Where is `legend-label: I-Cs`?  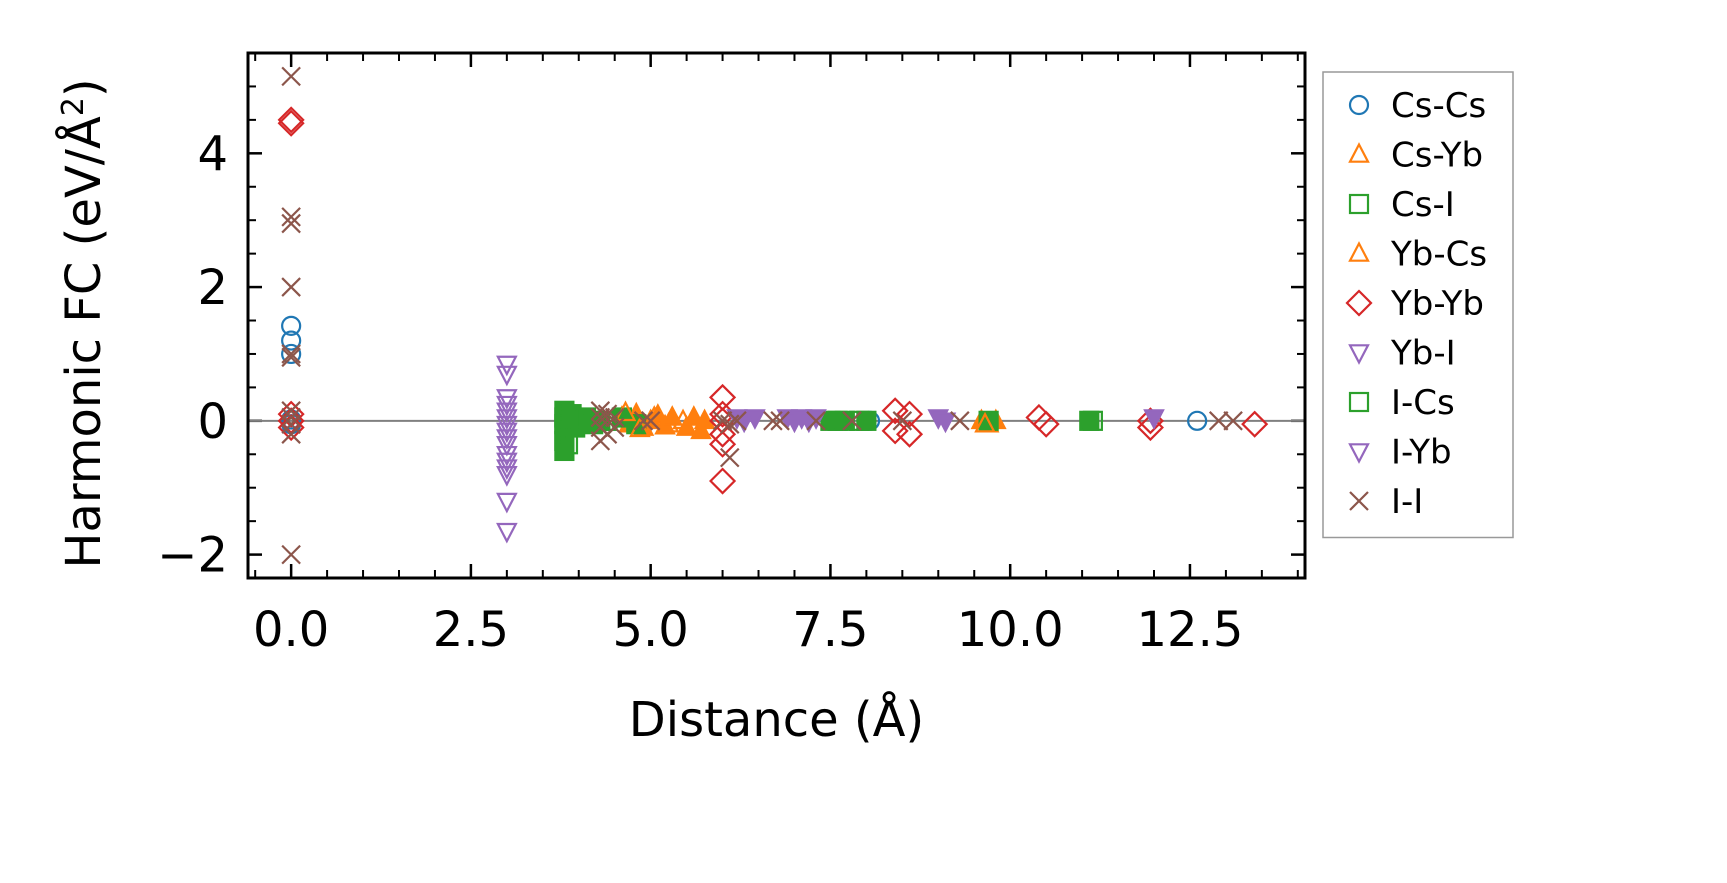 legend-label: I-Cs is located at coordinates (1423, 403).